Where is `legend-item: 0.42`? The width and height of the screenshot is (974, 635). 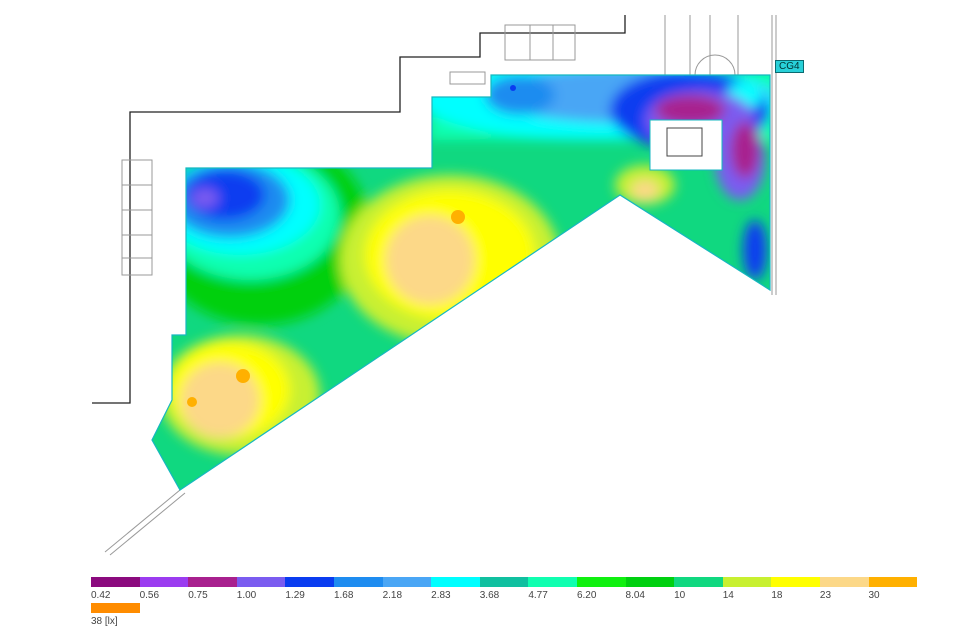
legend-item: 0.42 is located at coordinates (115, 589).